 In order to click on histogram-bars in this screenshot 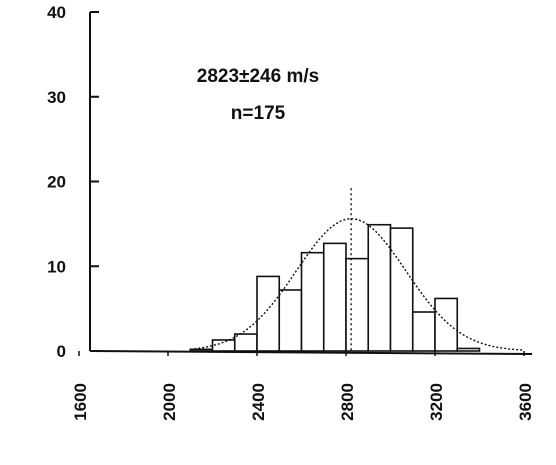, I will do `click(335, 287)`.